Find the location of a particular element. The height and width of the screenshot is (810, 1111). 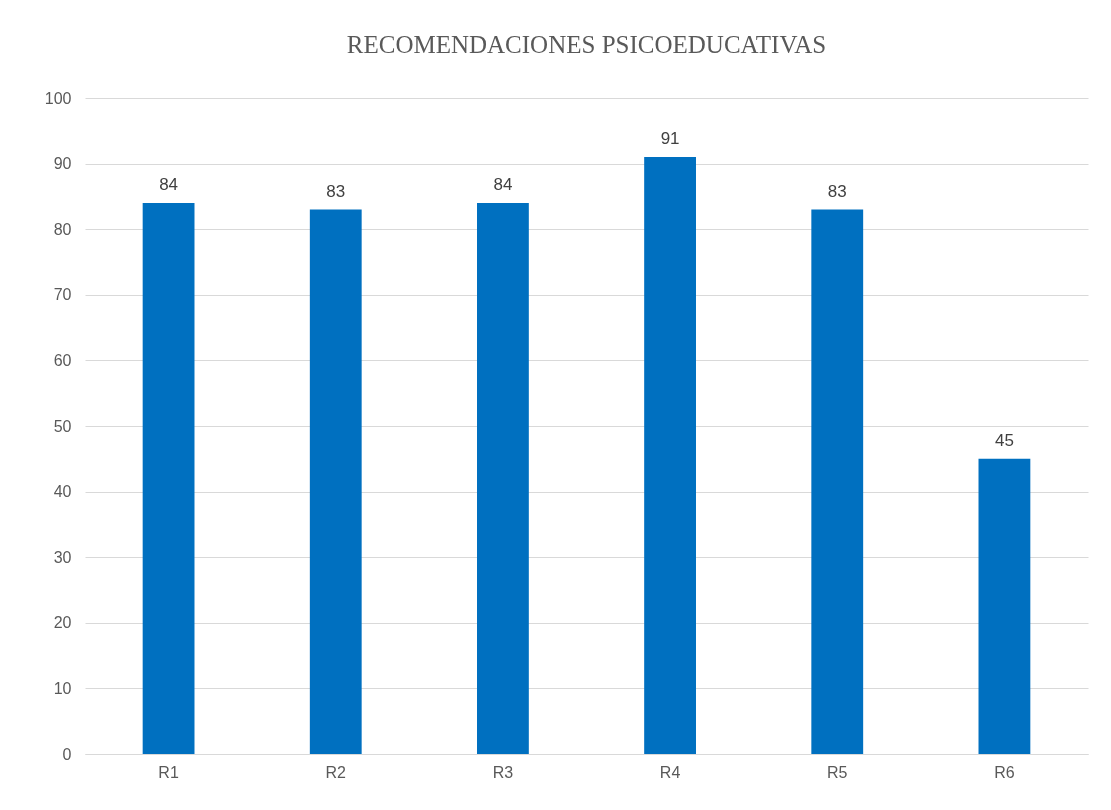

x-tick-label: R4 is located at coordinates (670, 772).